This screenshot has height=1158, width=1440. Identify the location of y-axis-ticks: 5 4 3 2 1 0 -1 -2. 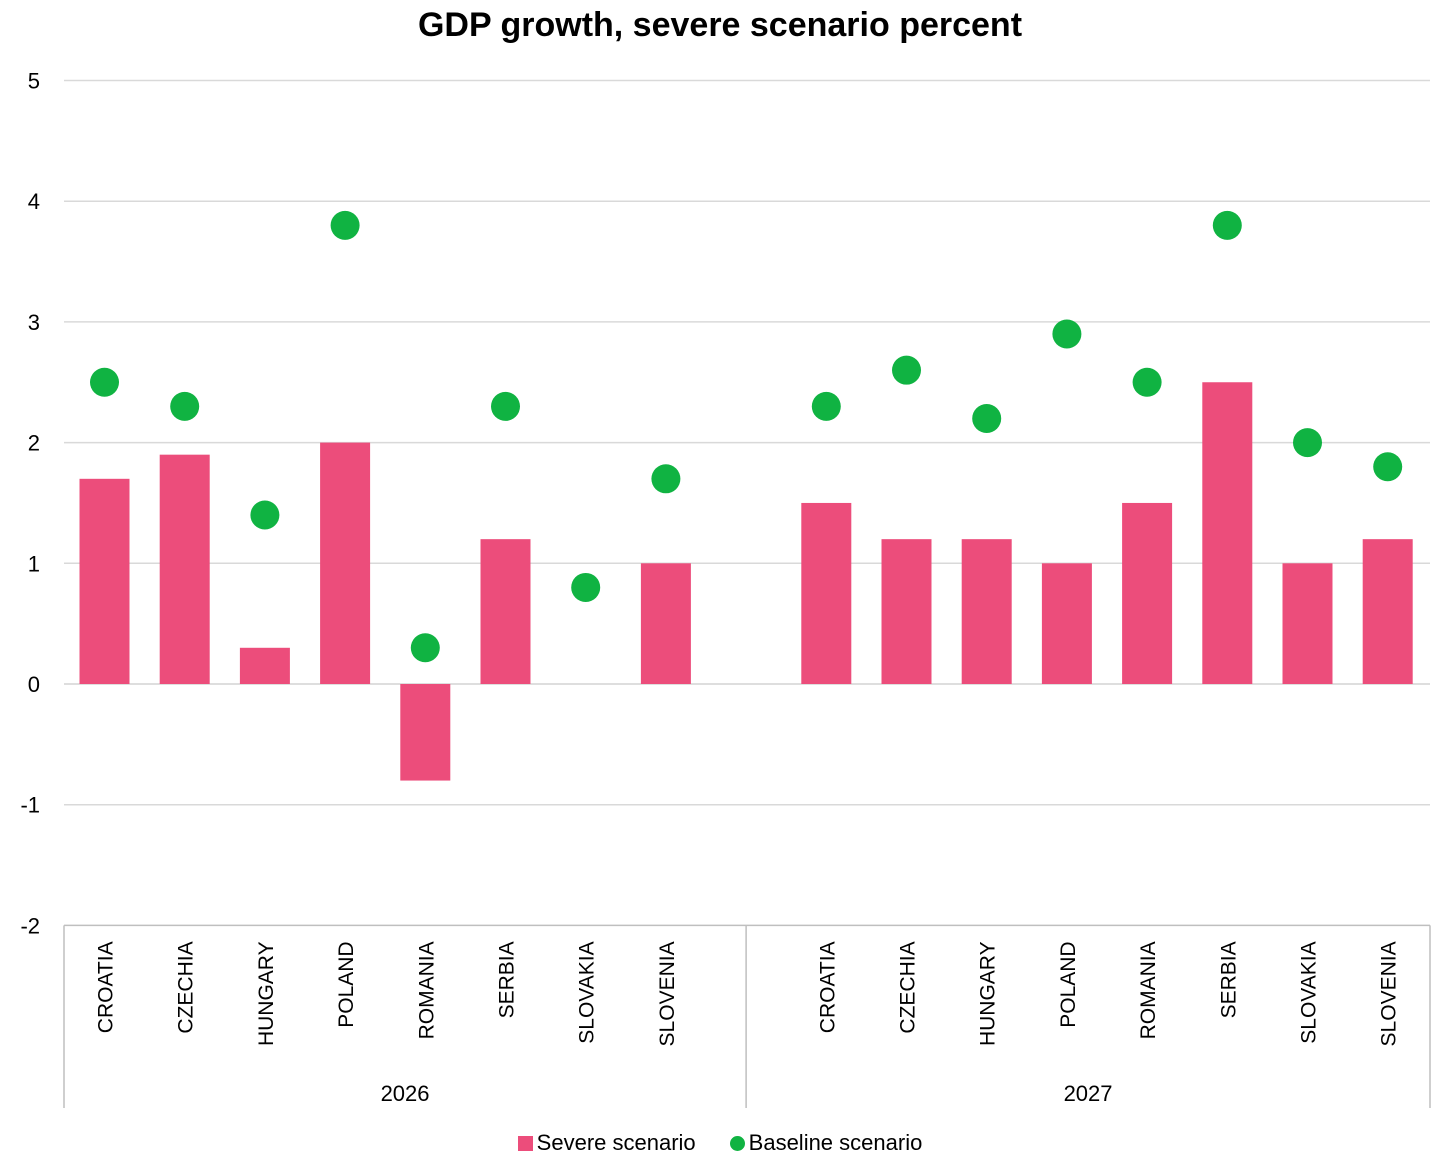
(30, 504).